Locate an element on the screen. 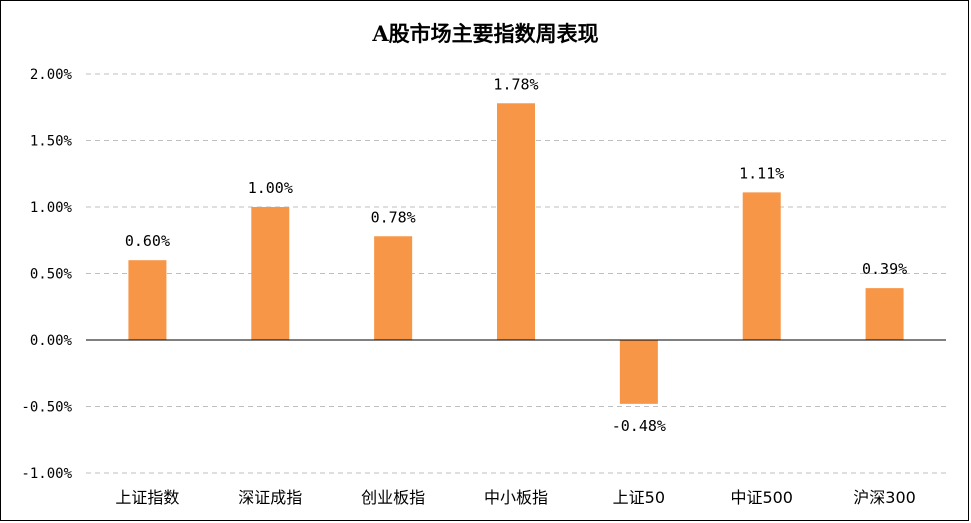  y-tick-label: 0.00% is located at coordinates (51, 341).